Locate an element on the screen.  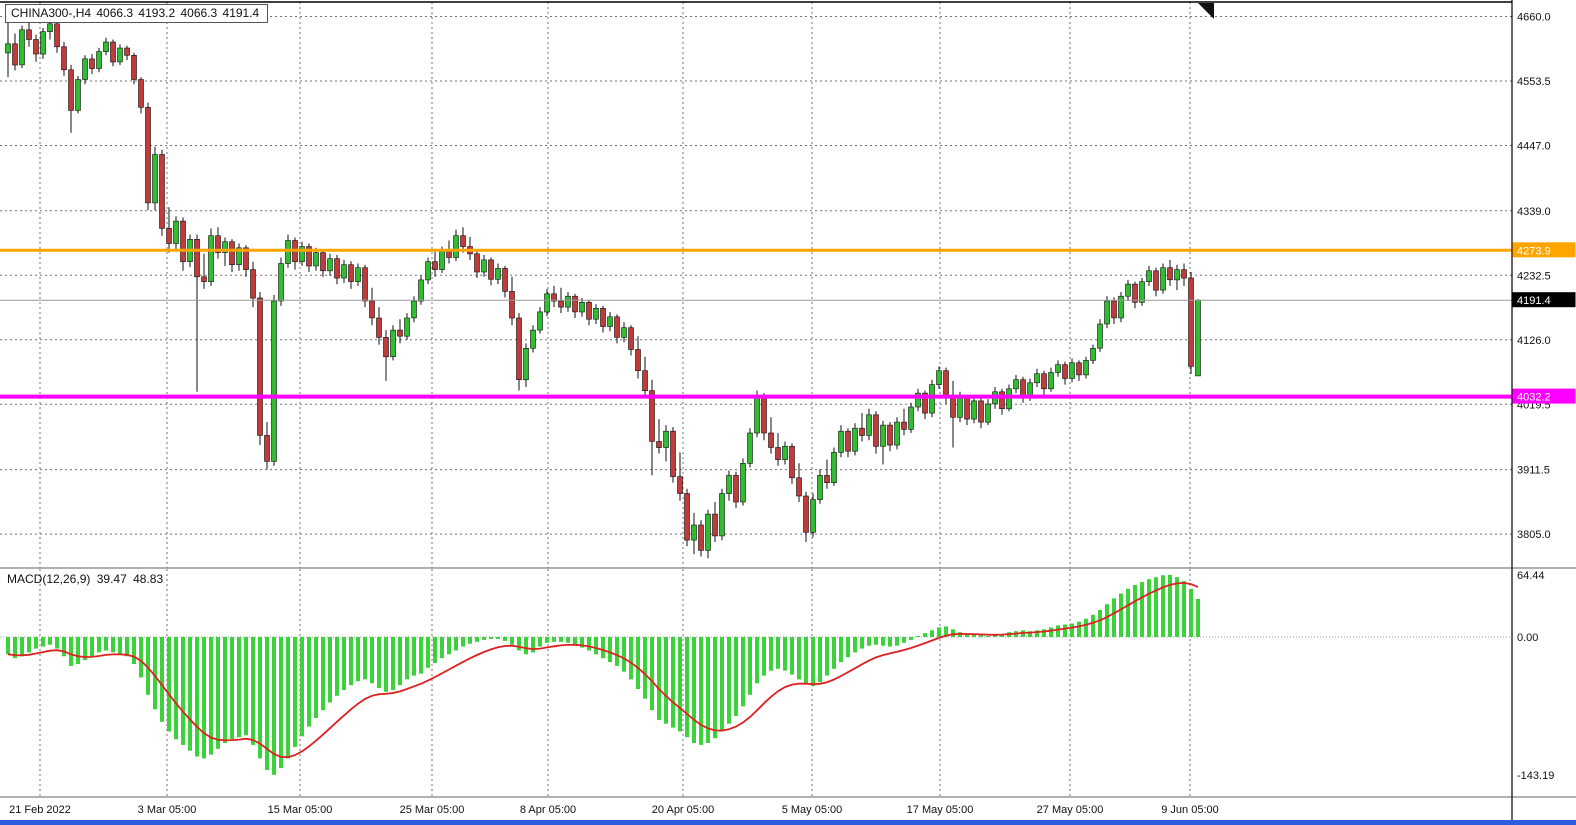
price-tick-label: 3805.0 is located at coordinates (1534, 535).